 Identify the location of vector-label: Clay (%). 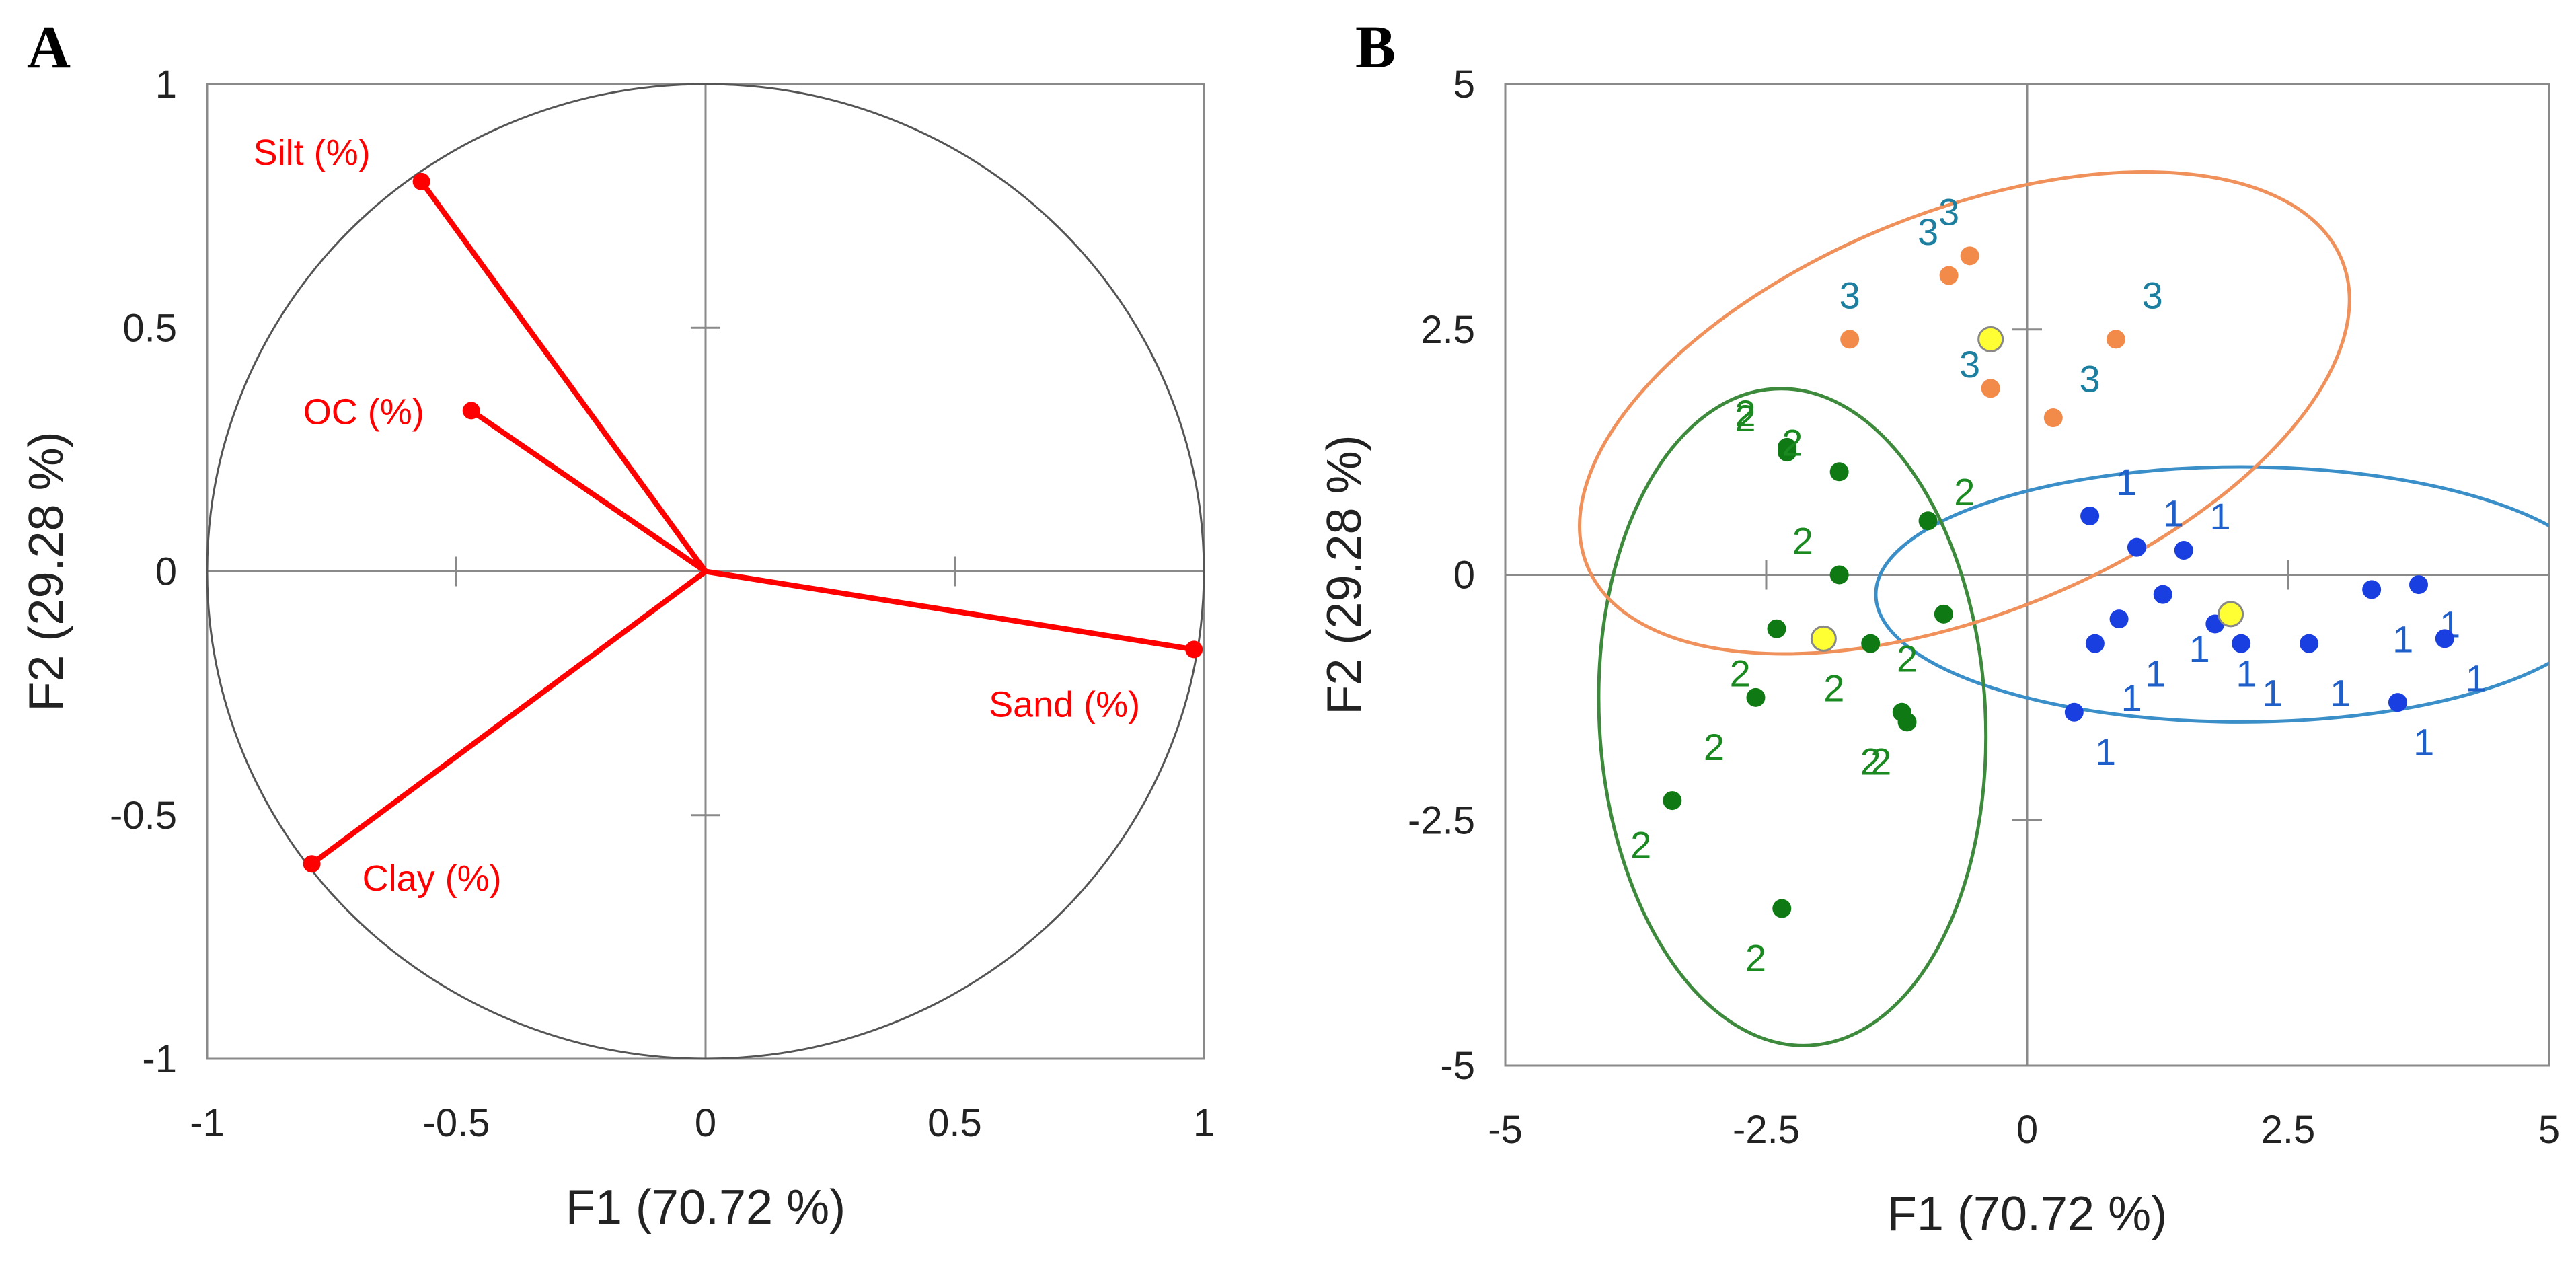
(432, 878).